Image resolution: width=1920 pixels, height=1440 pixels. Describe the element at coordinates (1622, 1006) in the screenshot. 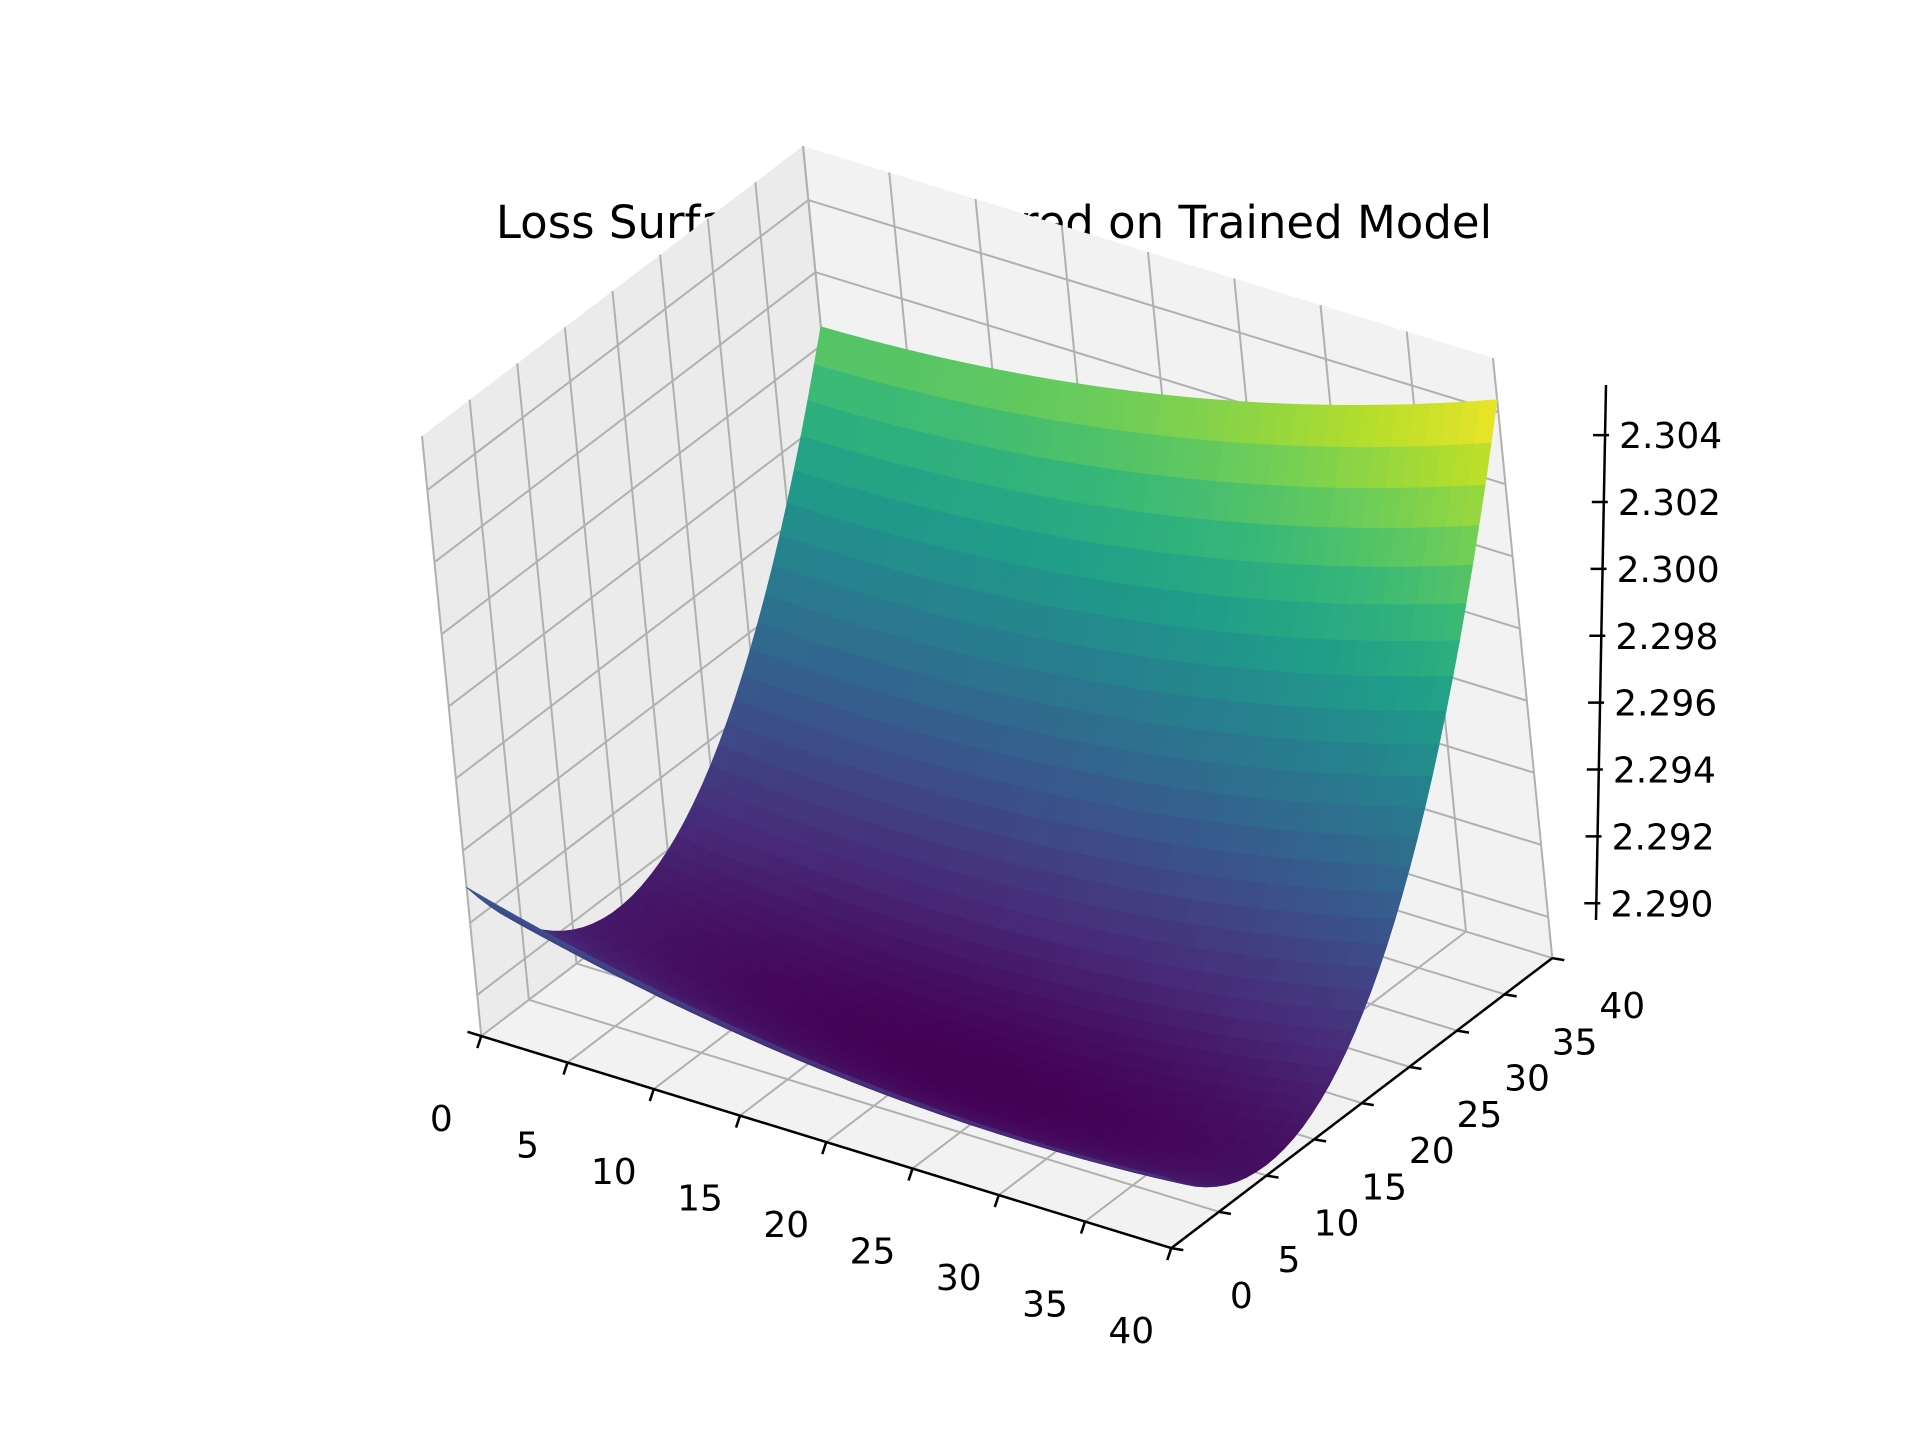

I see `y-tick-label: 40` at that location.